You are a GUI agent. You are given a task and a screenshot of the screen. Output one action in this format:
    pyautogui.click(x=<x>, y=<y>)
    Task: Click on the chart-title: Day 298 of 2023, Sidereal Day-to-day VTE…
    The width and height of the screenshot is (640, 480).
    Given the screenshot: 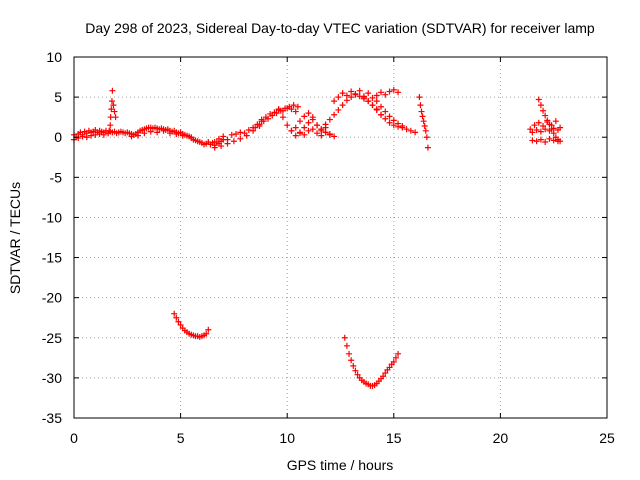 What is the action you would take?
    pyautogui.click(x=340, y=28)
    